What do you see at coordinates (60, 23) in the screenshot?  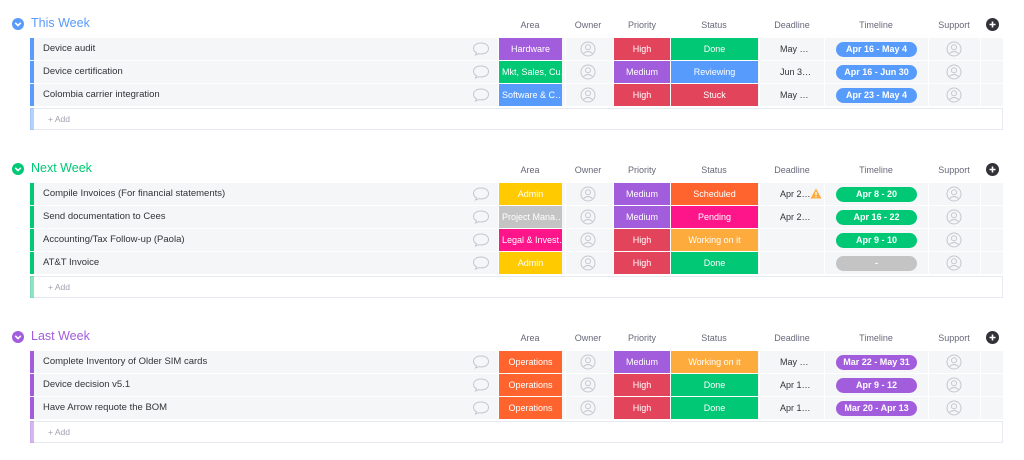 I see `group-title: This Week` at bounding box center [60, 23].